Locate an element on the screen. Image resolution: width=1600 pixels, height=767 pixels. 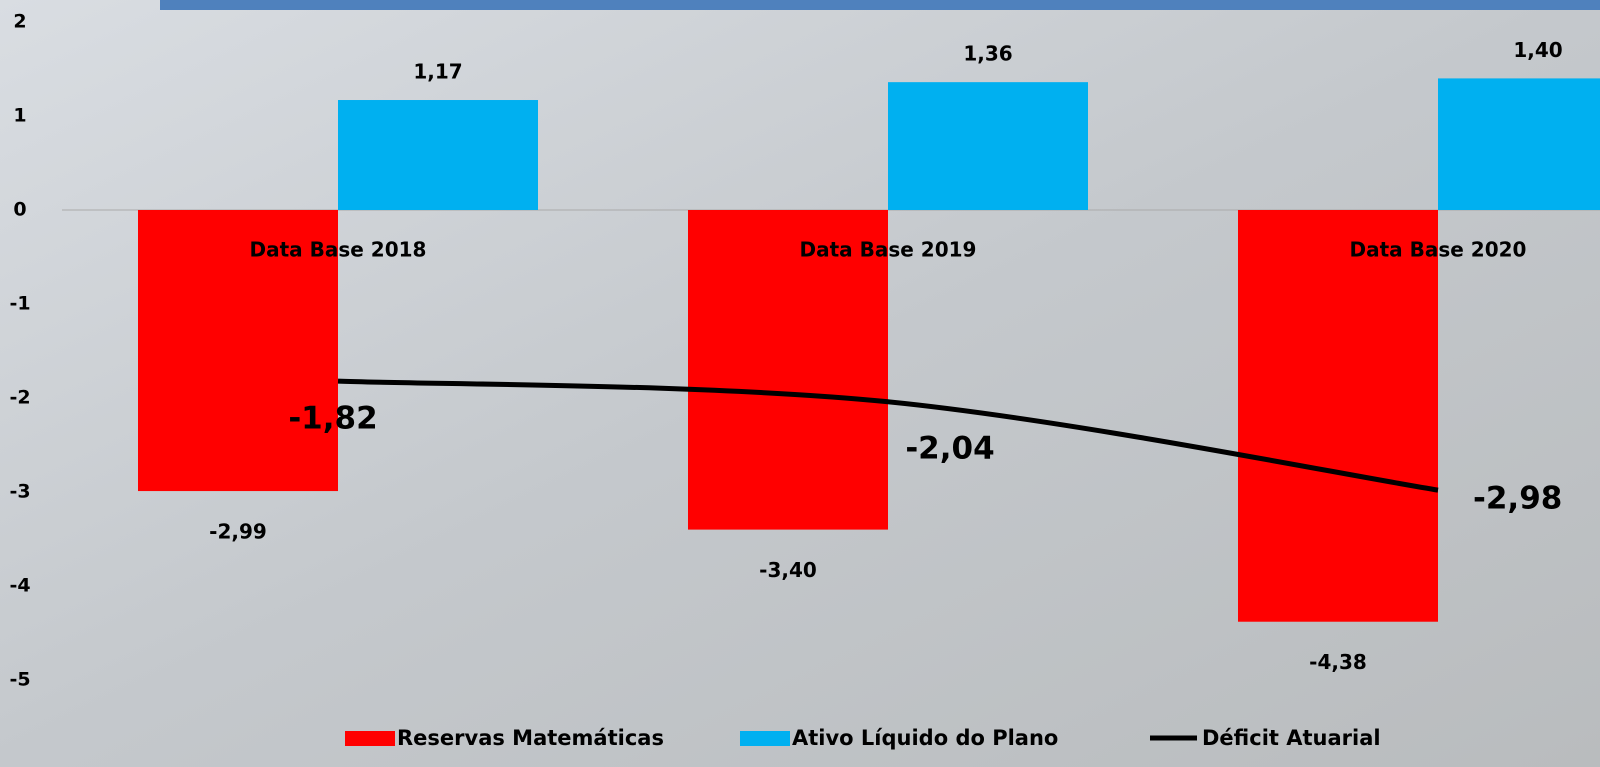
header-band is located at coordinates (880, 5).